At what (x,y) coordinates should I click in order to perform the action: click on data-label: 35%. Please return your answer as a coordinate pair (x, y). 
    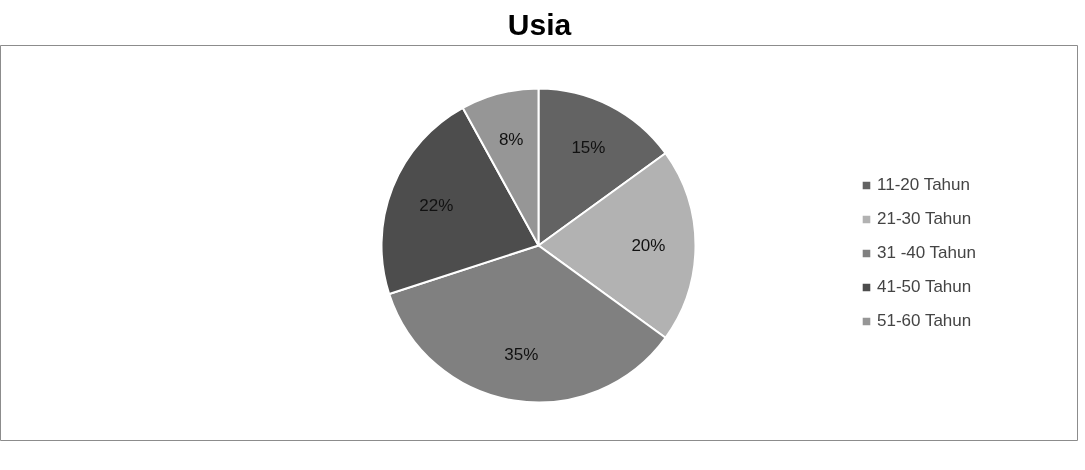
    Looking at the image, I should click on (521, 354).